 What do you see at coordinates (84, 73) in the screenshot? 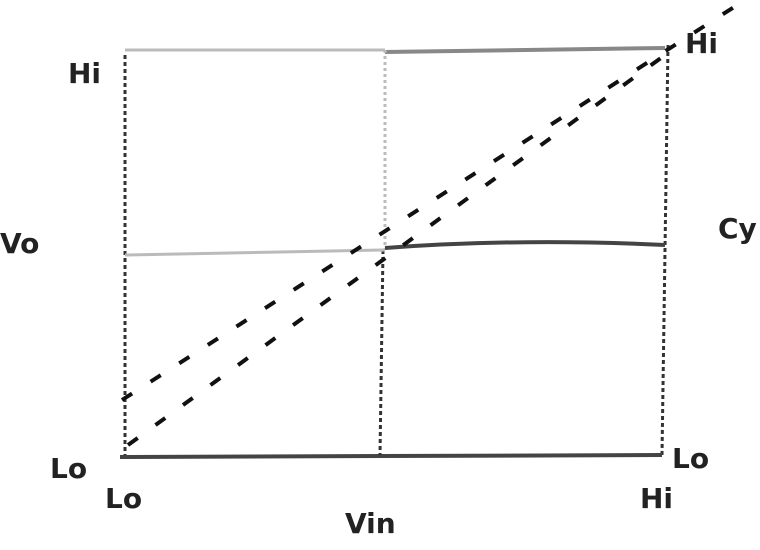
I see `y-high-label: Hi` at bounding box center [84, 73].